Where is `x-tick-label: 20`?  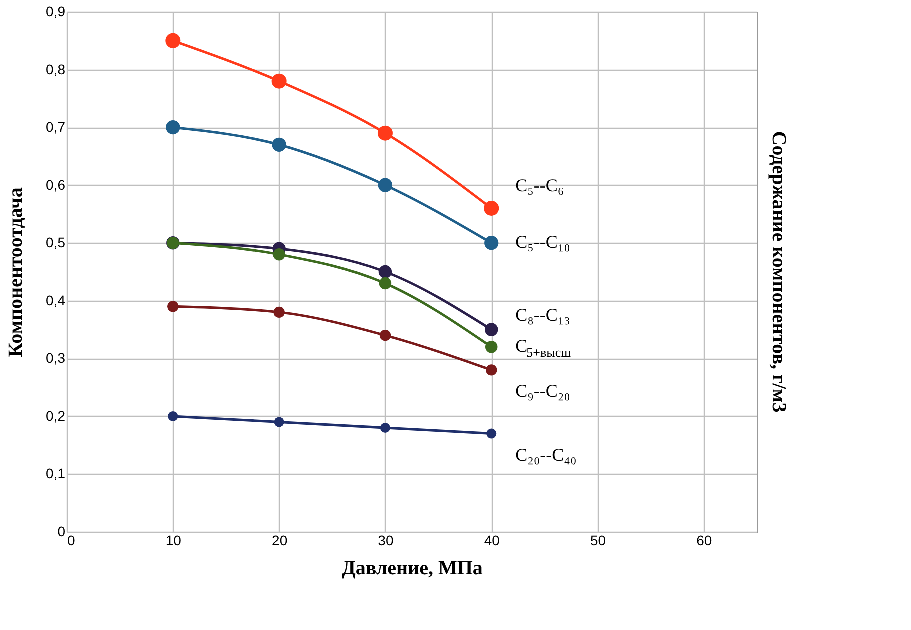 x-tick-label: 20 is located at coordinates (280, 540).